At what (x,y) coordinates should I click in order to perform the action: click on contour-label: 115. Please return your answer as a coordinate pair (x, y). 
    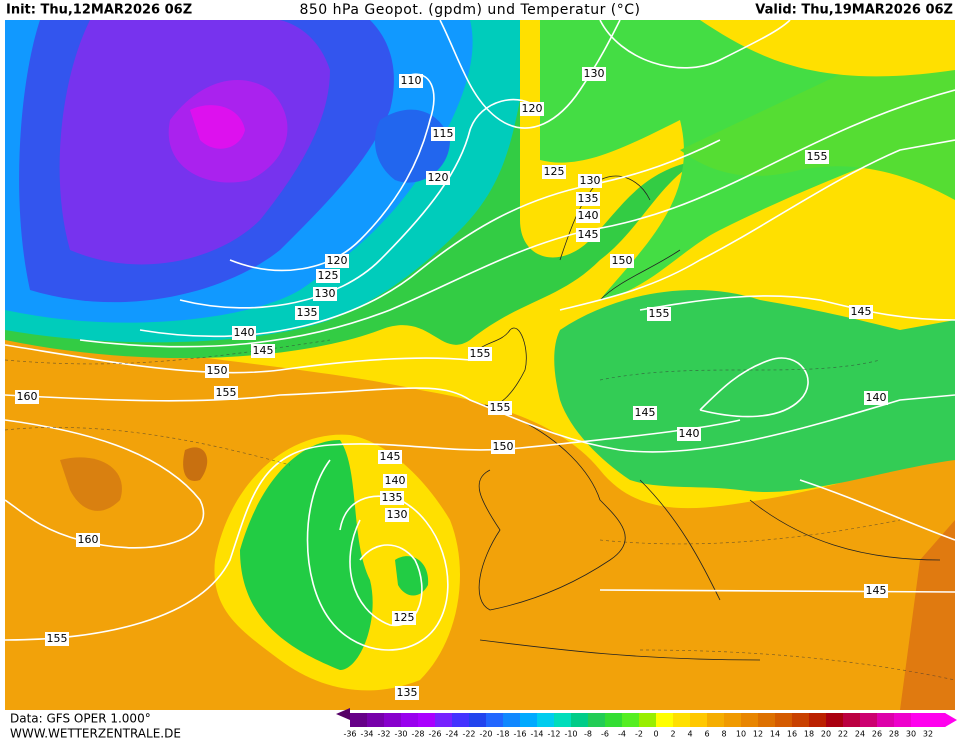
    Looking at the image, I should click on (443, 133).